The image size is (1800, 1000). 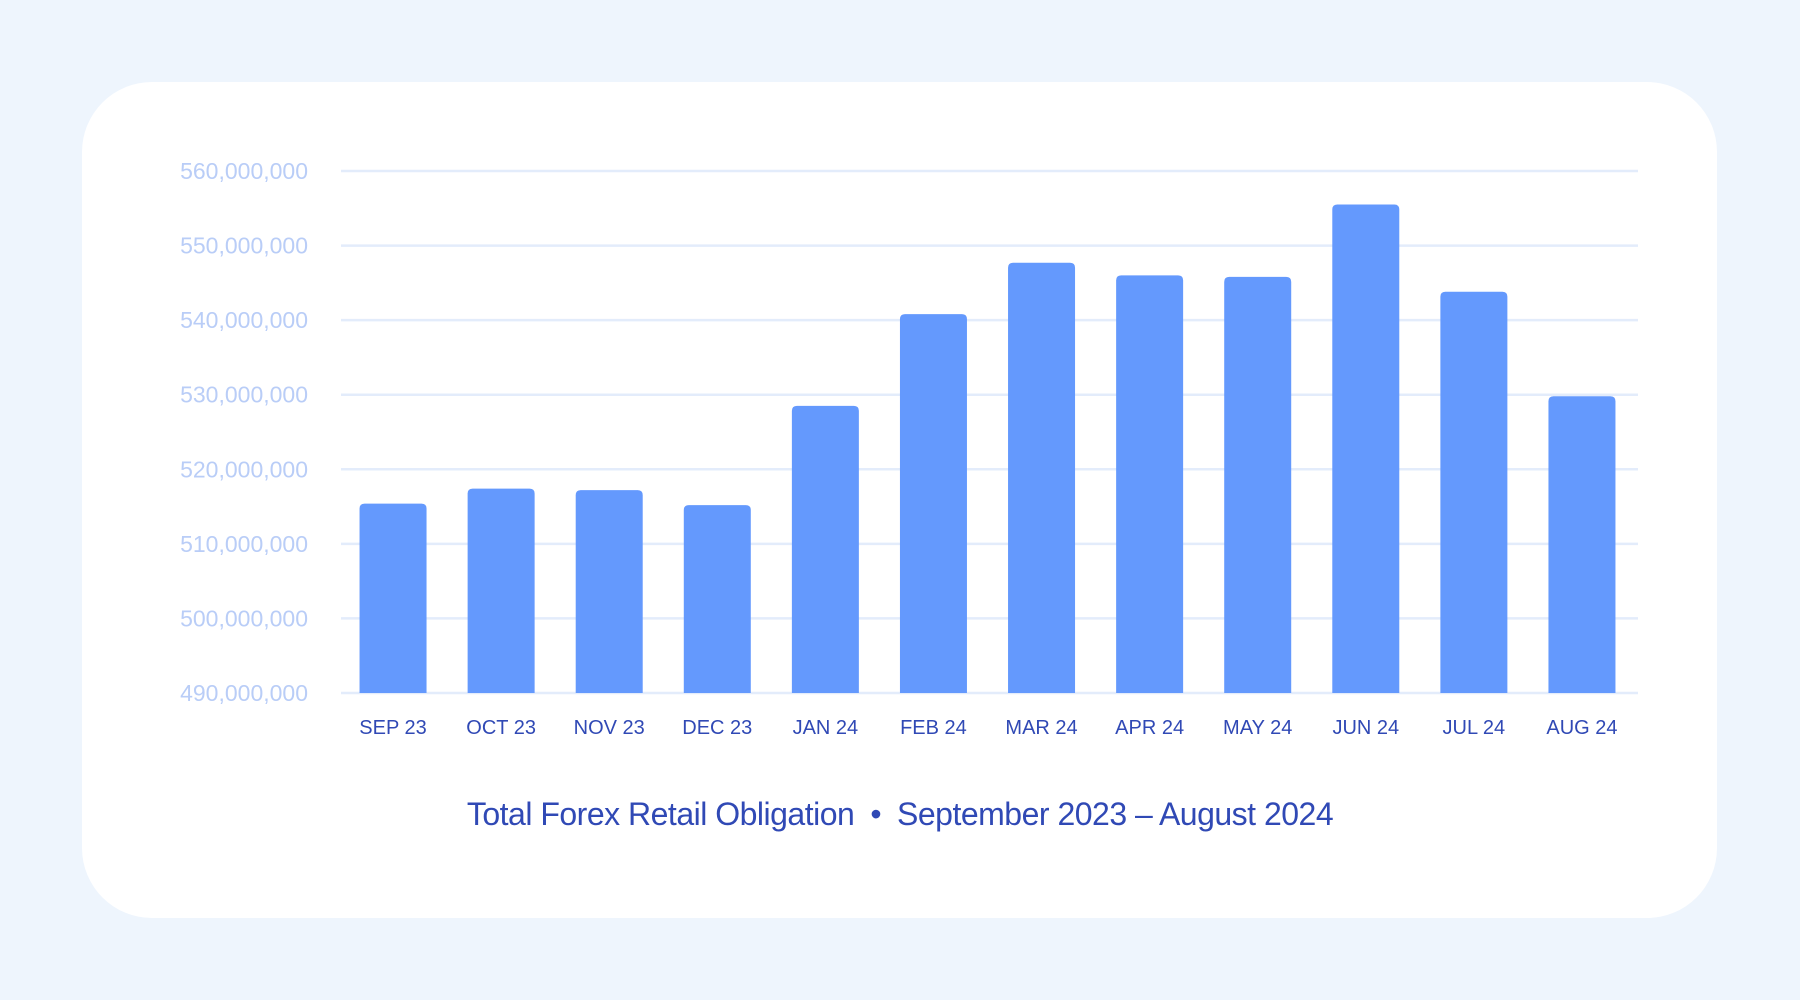 I want to click on y-tick-label: 530,000,000, so click(x=244, y=395).